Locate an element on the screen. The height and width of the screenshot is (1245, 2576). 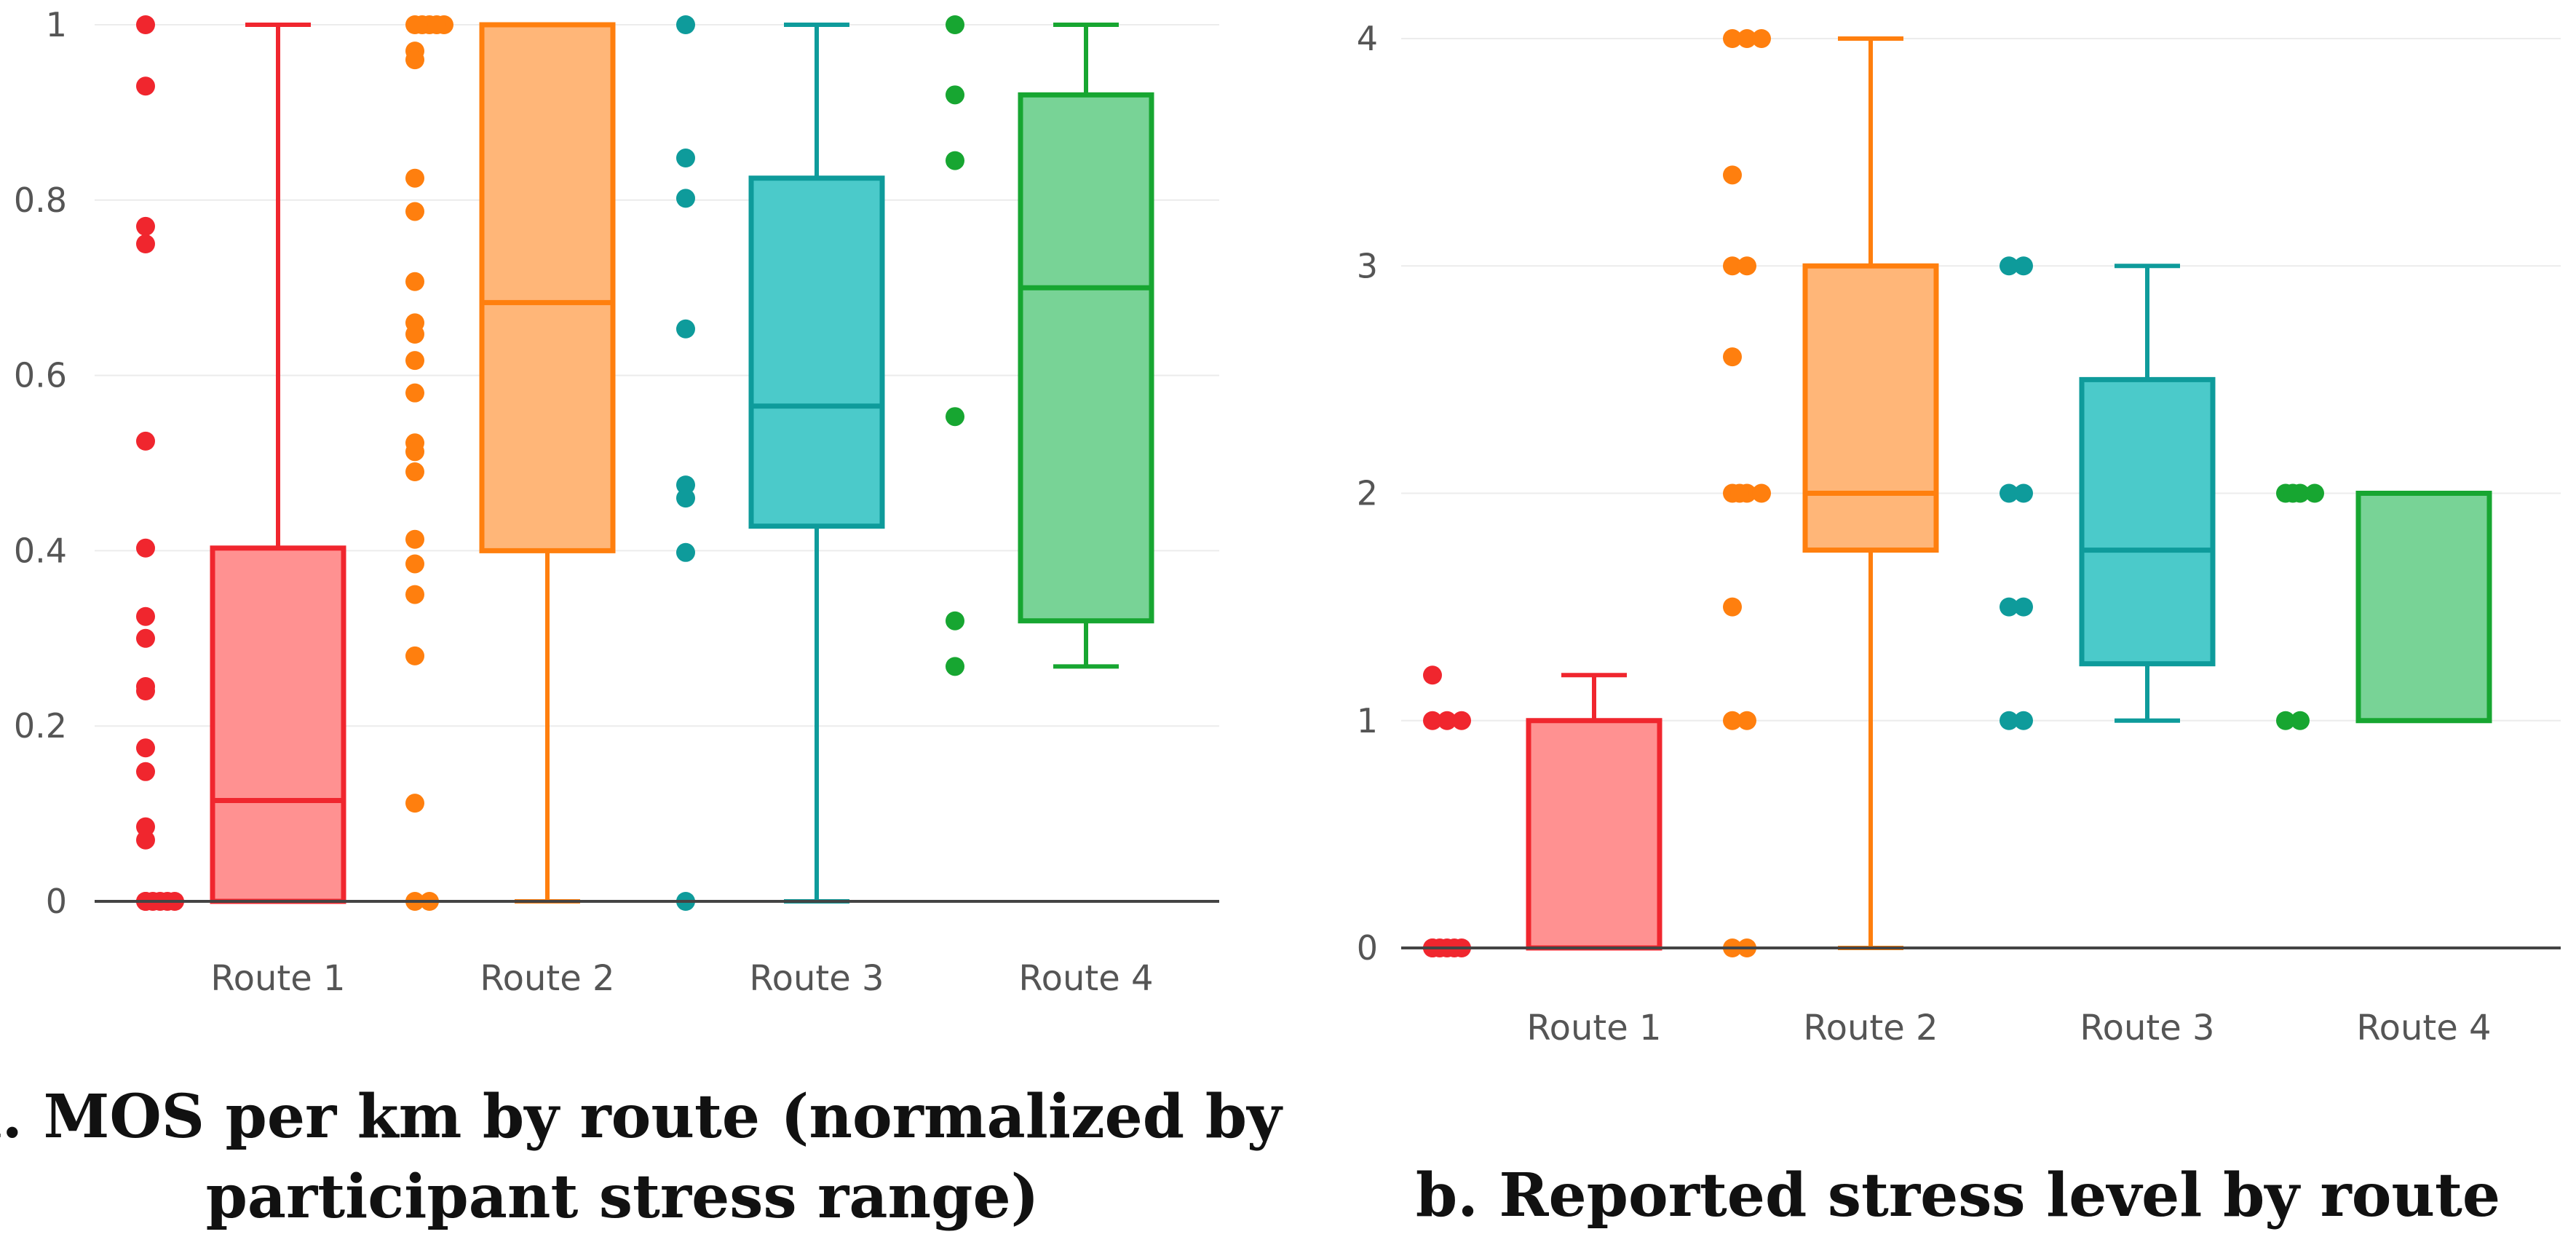
x-category-label: Route 3 is located at coordinates (816, 978).